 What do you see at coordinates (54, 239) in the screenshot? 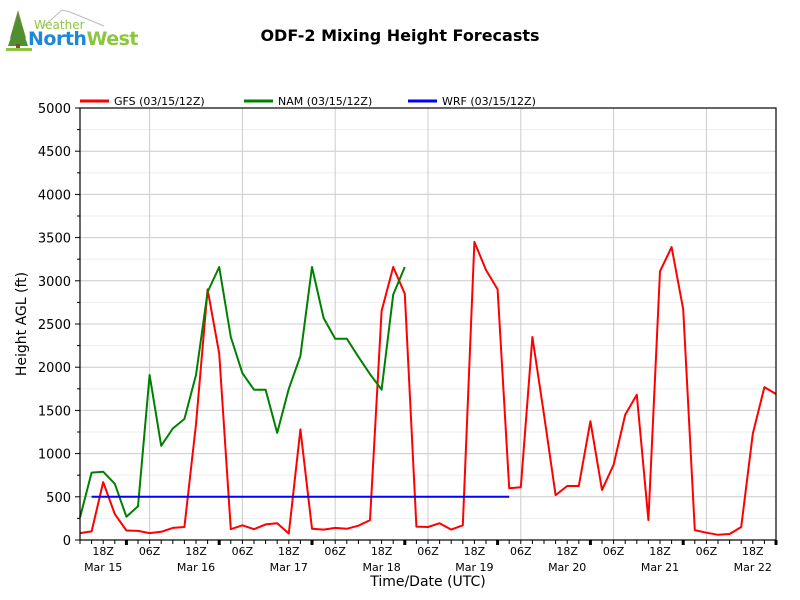
I see `y-tick-label: 3500` at bounding box center [54, 239].